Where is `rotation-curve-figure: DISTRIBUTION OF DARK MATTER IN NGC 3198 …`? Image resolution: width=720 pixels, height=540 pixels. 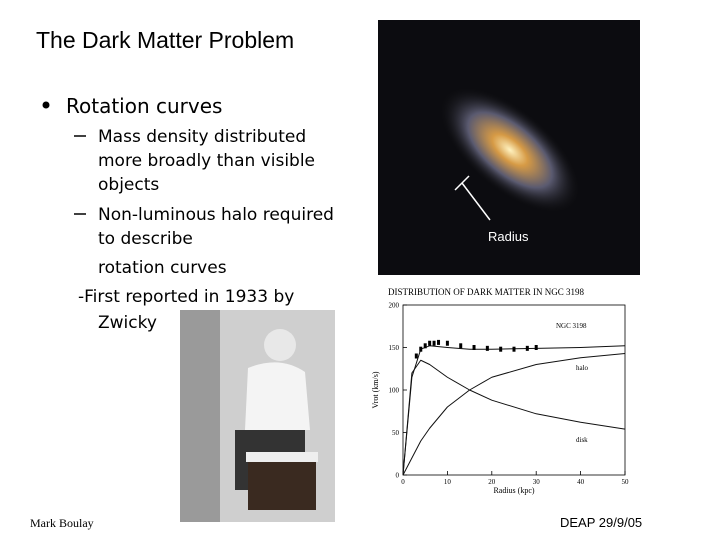
rotation-curve-figure: DISTRIBUTION OF DARK MATTER IN NGC 3198 … is located at coordinates (505, 392).